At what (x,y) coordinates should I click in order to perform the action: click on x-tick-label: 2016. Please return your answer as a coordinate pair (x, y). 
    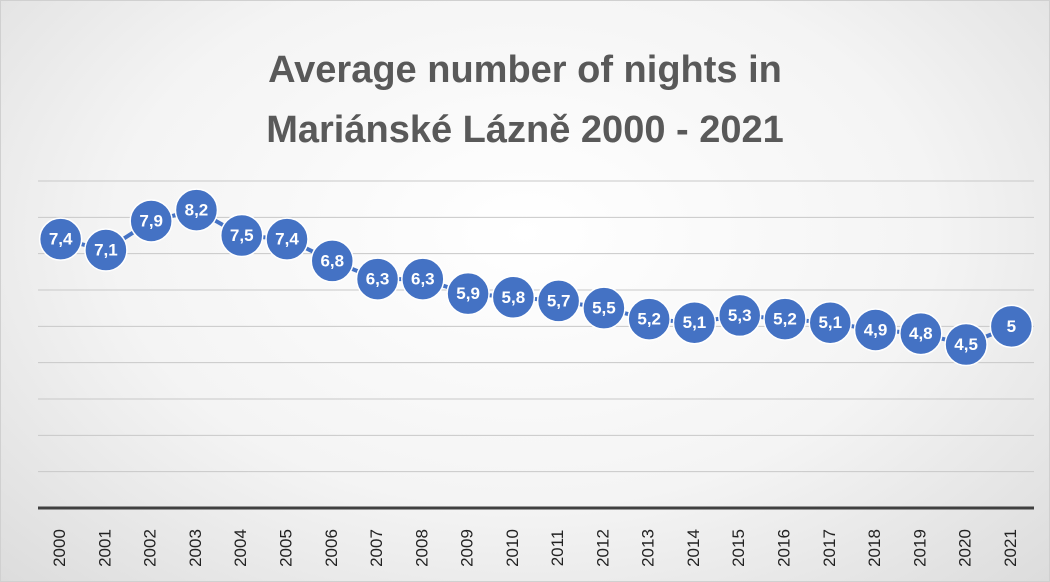
    Looking at the image, I should click on (783, 548).